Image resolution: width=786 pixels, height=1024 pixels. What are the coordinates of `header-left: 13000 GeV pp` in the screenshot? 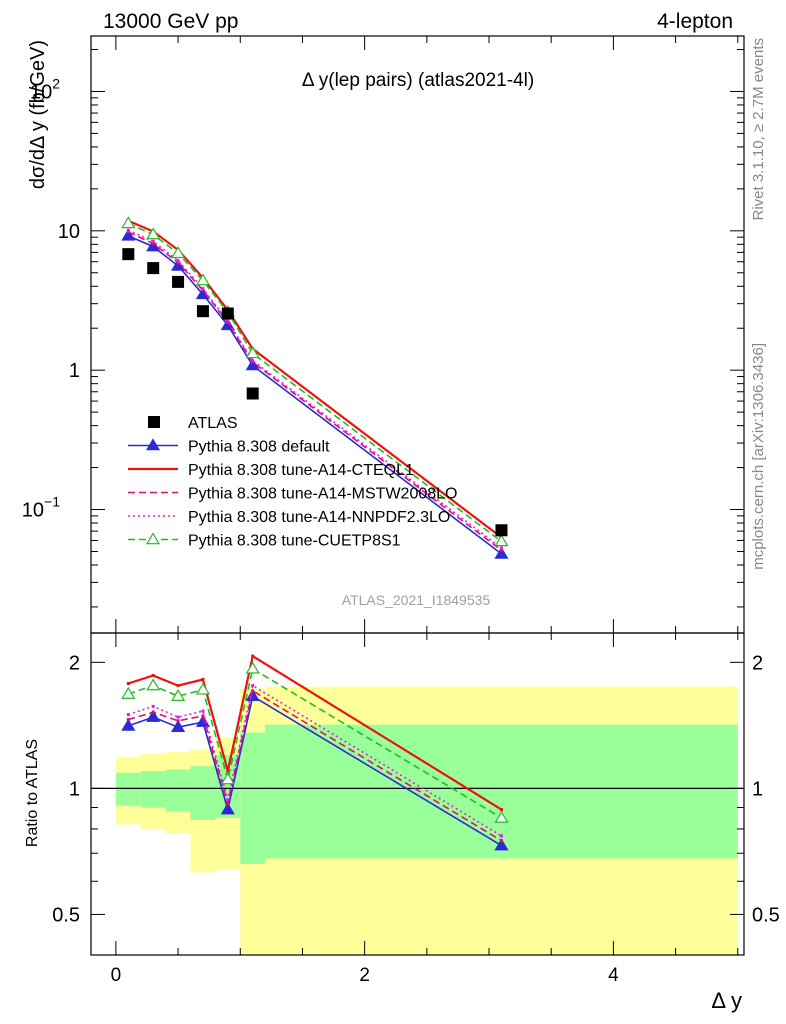 It's located at (170, 21).